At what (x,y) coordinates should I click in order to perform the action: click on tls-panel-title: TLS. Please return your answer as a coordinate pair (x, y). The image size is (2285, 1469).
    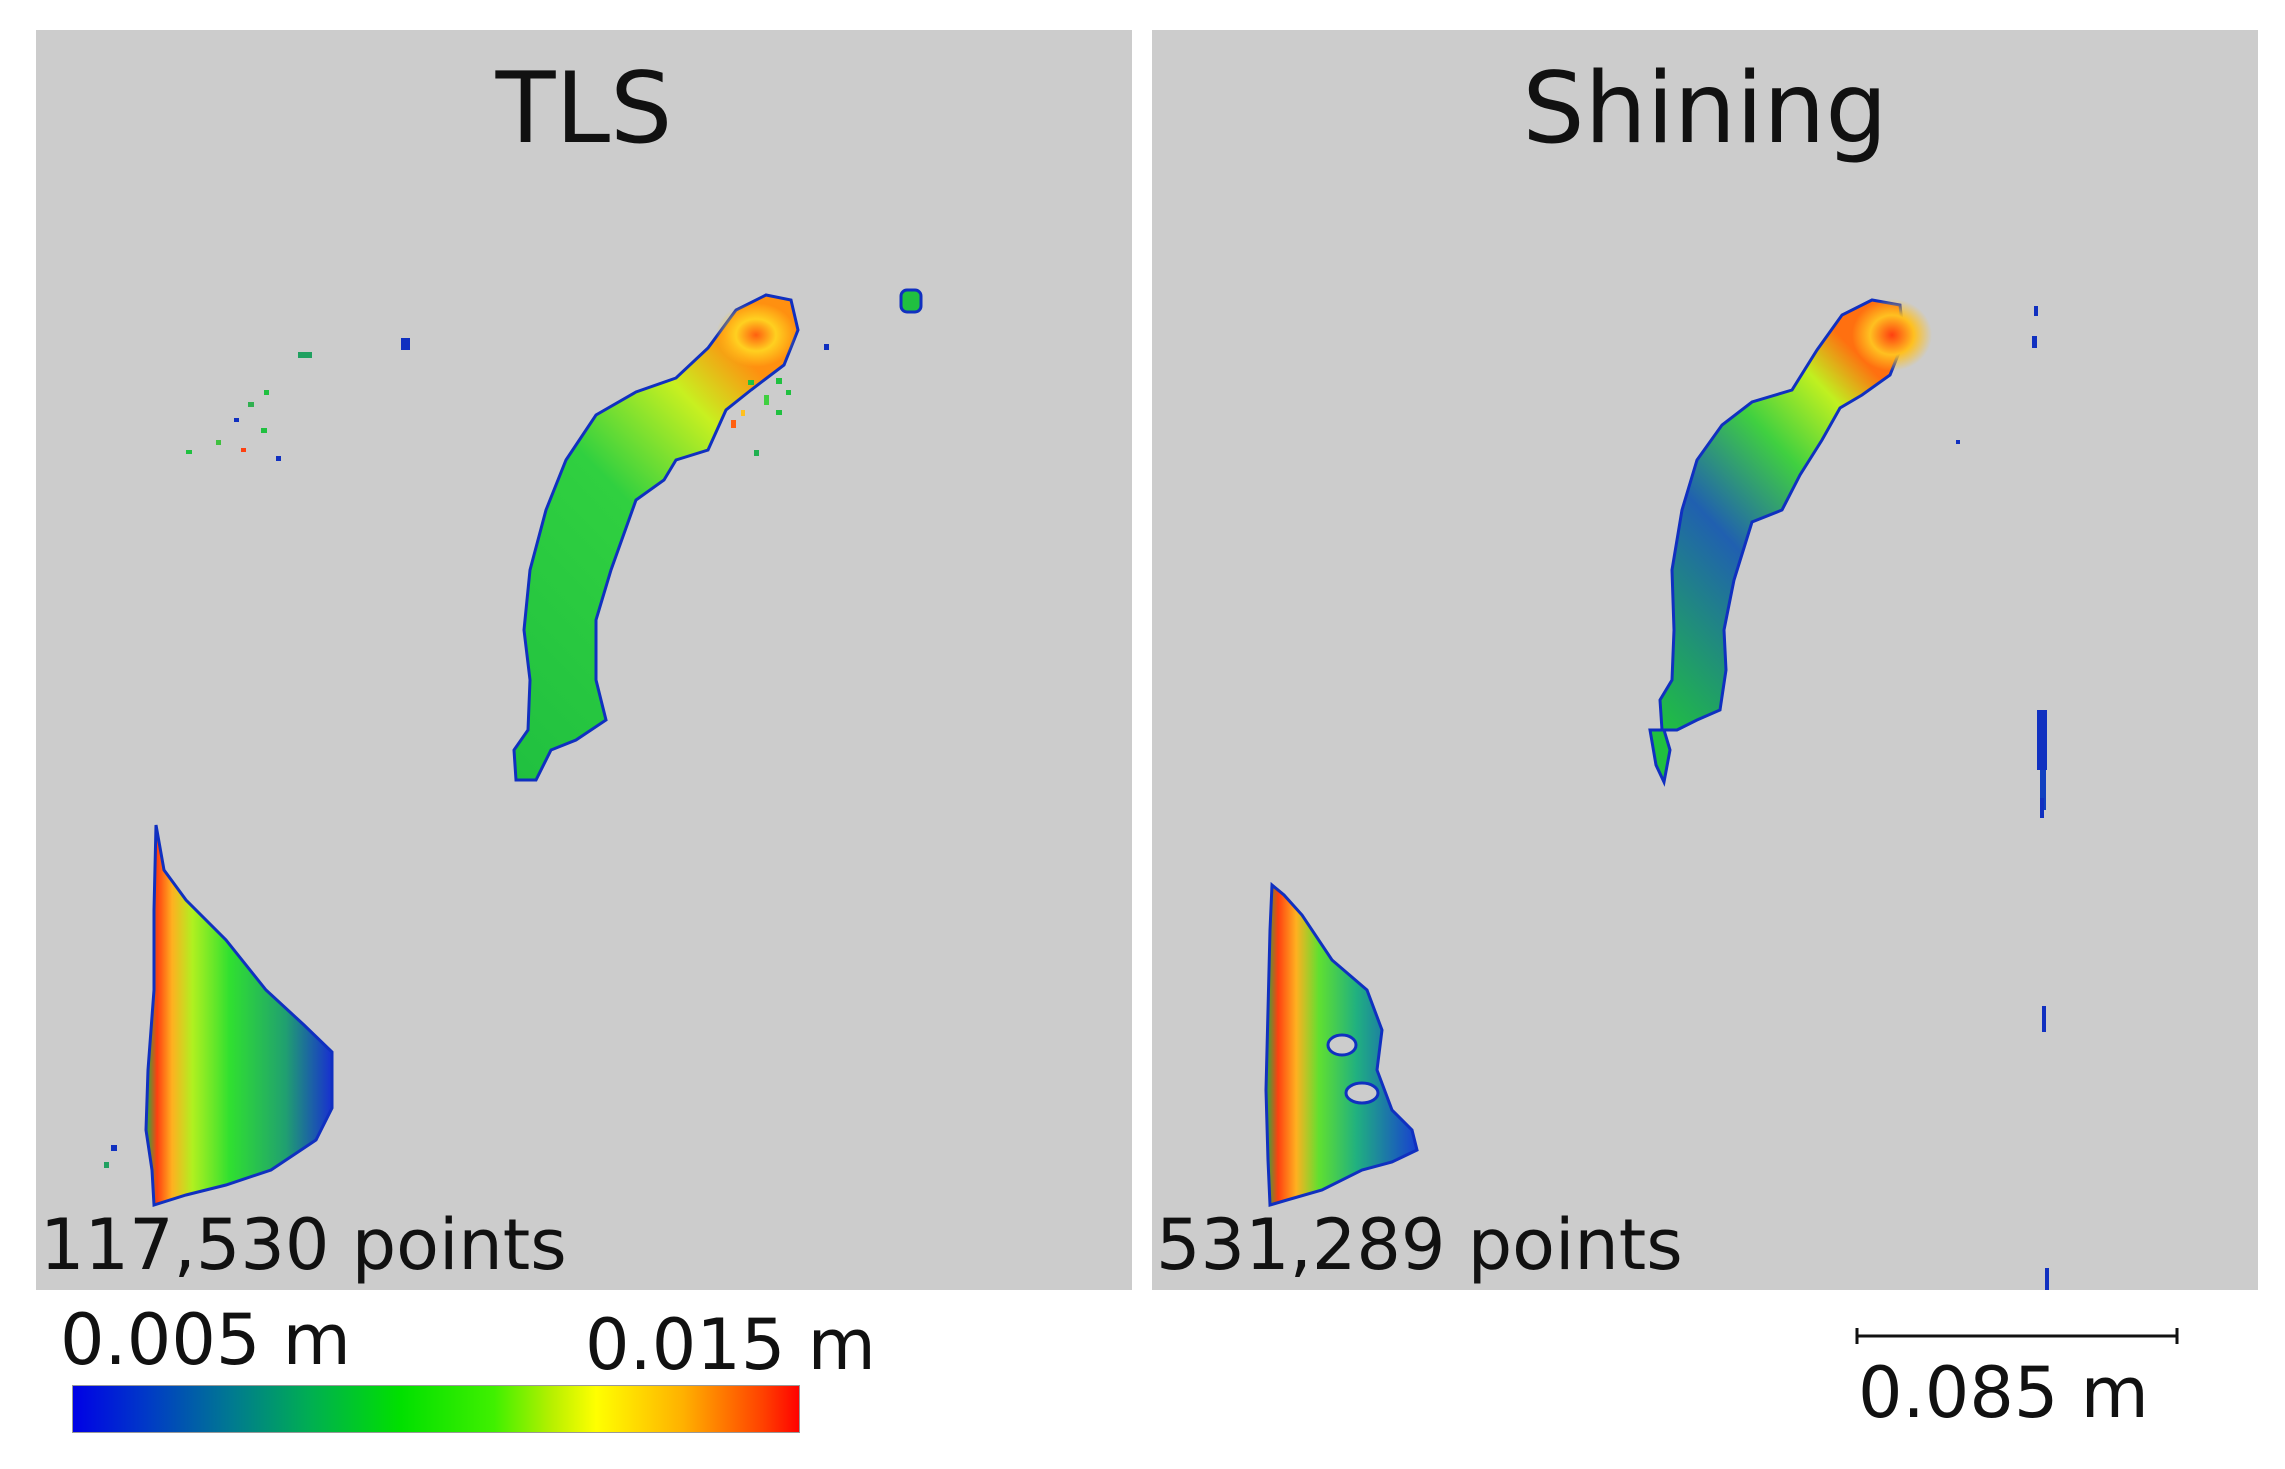
    Looking at the image, I should click on (584, 109).